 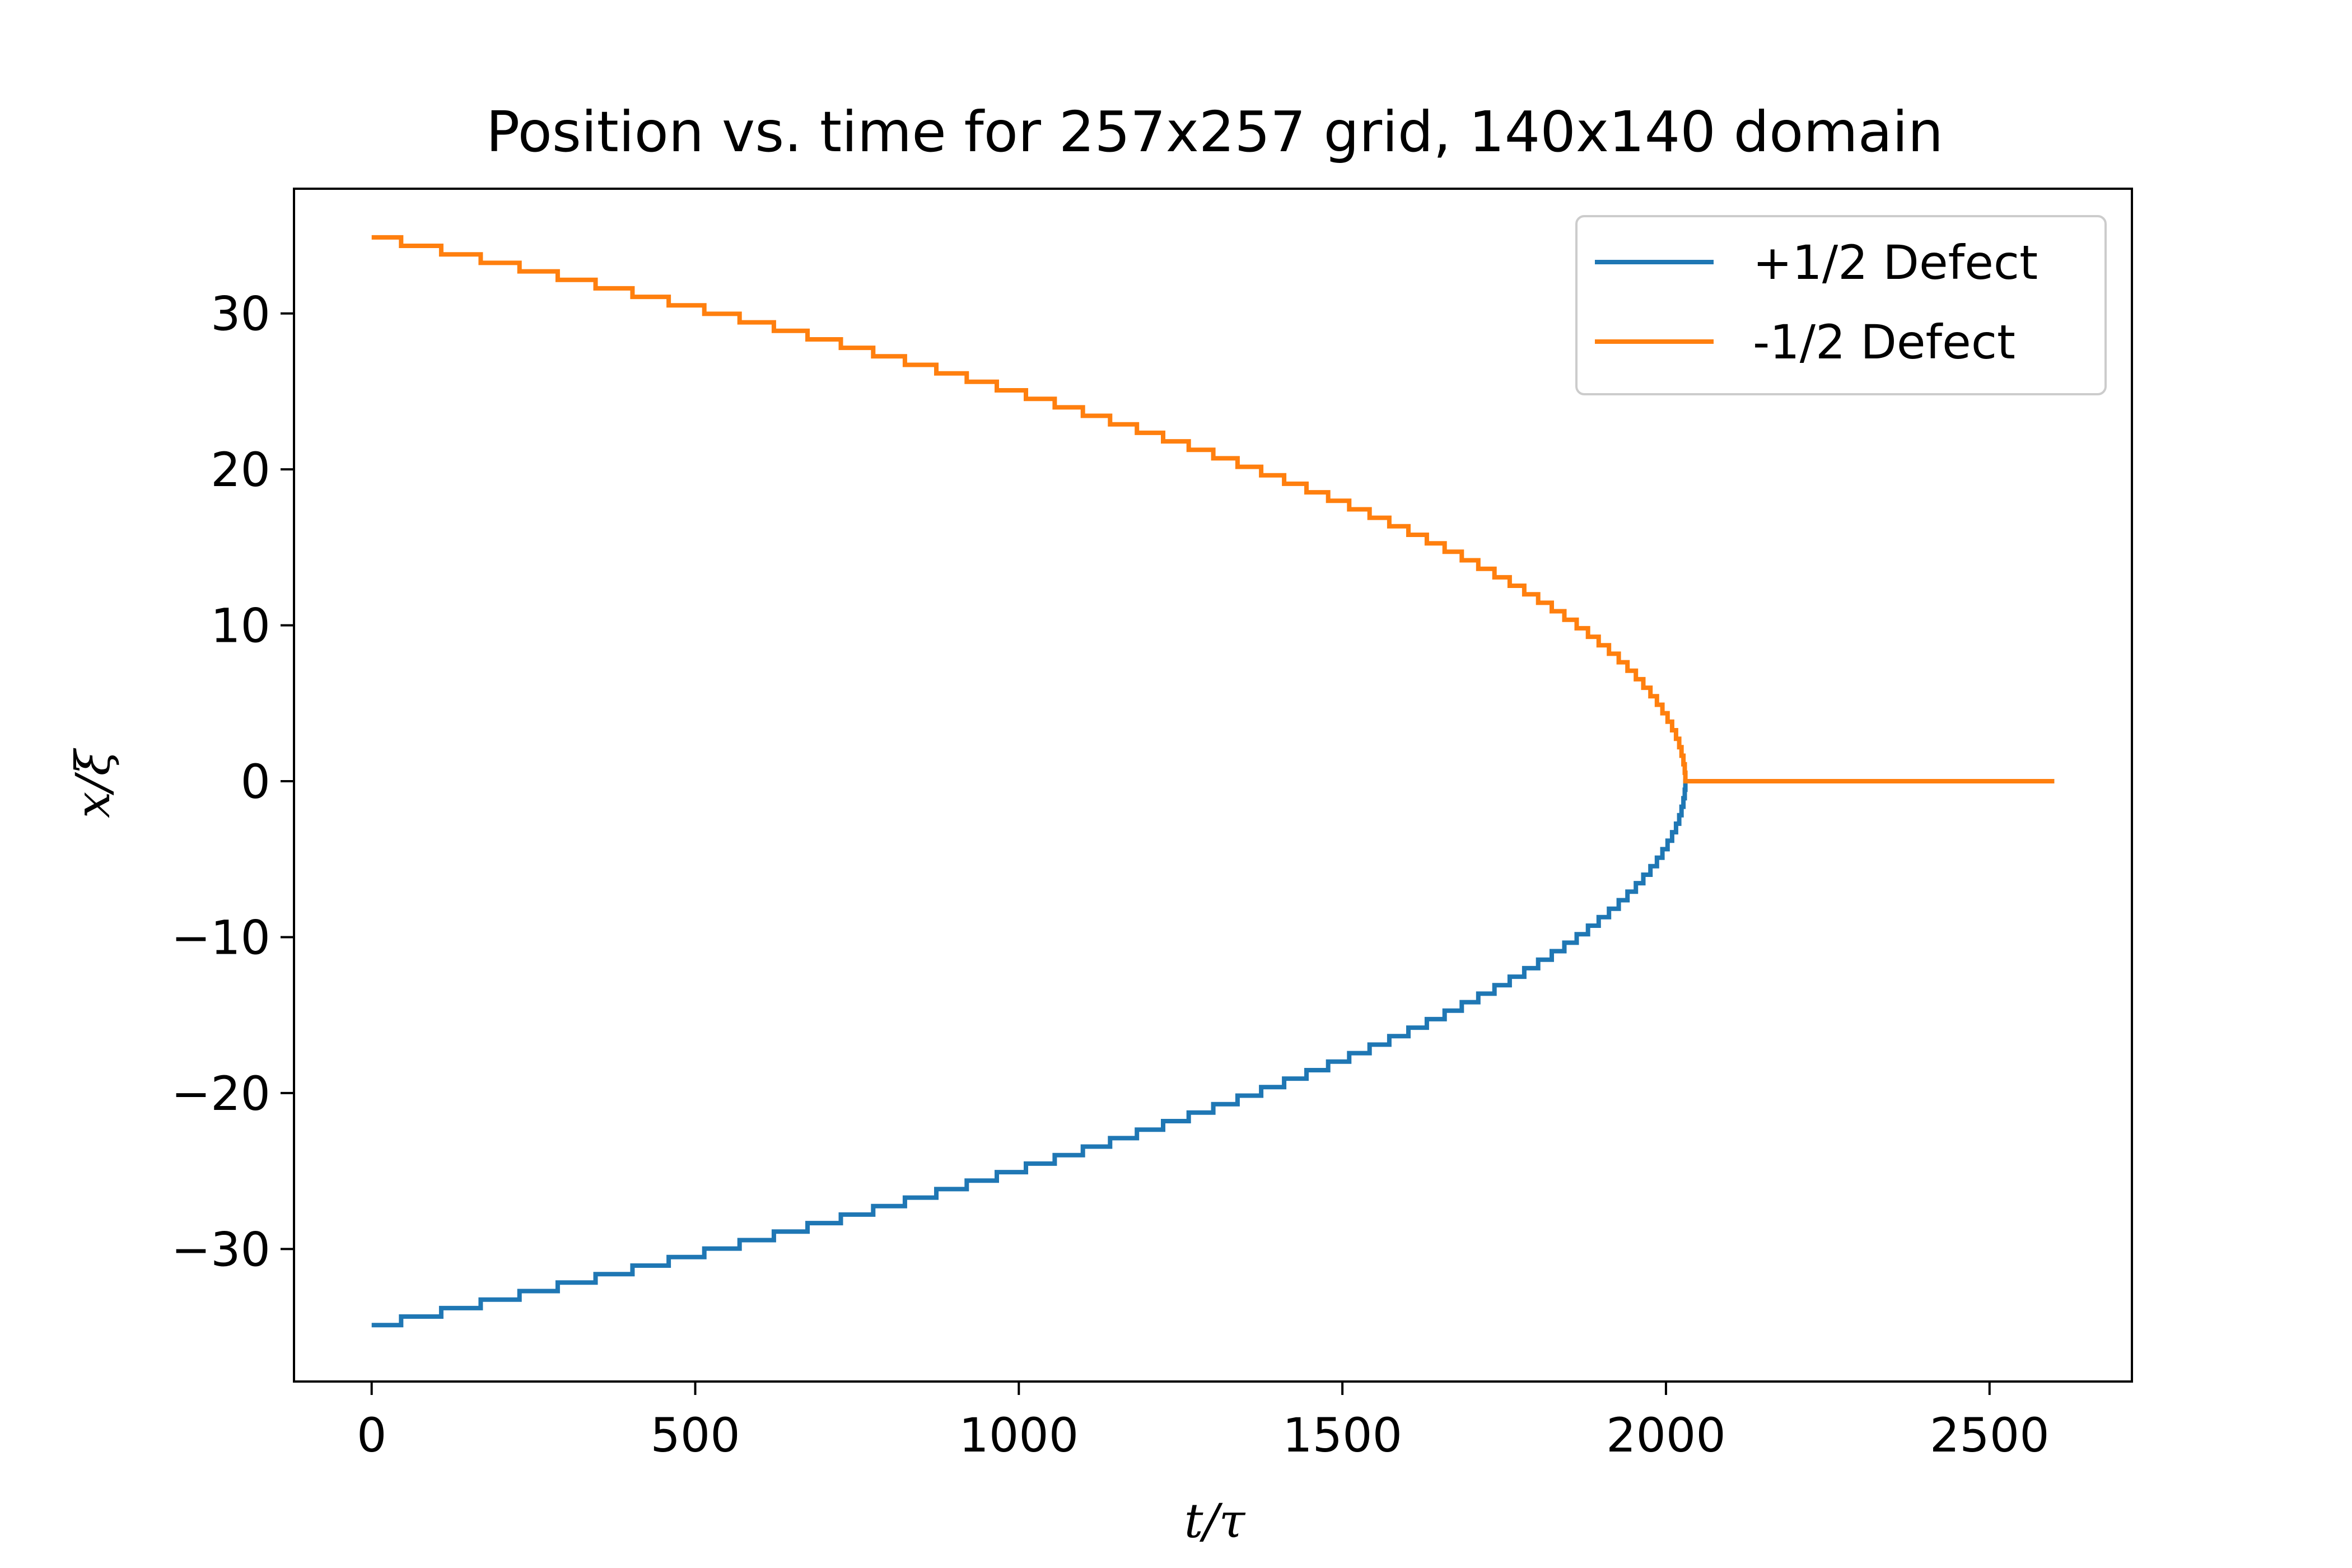 What do you see at coordinates (1841, 305) in the screenshot?
I see `legend: +1/2 Defect -1/2 Defect` at bounding box center [1841, 305].